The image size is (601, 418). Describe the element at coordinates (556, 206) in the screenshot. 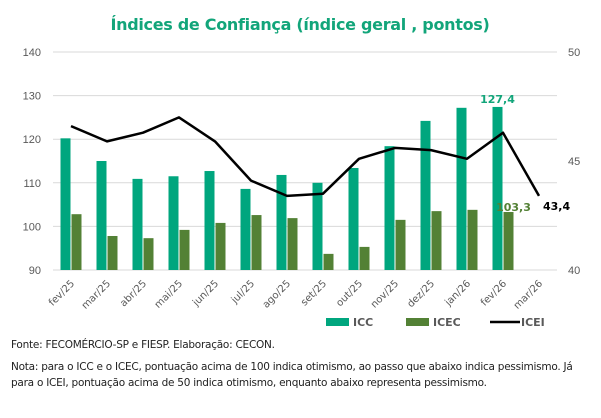

I see `data-label-icei: 43,4` at that location.